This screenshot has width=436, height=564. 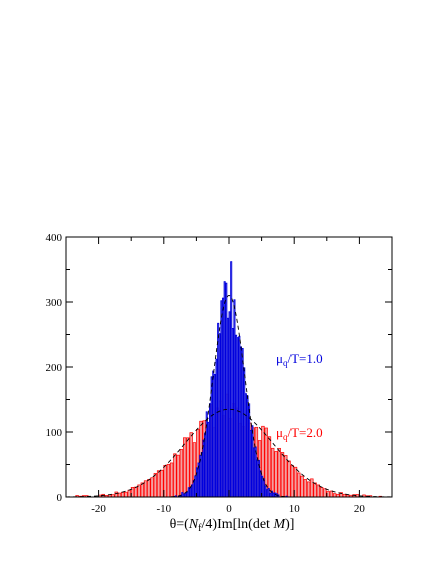 What do you see at coordinates (299, 359) in the screenshot?
I see `series-label-blue: μq/T=1.0` at bounding box center [299, 359].